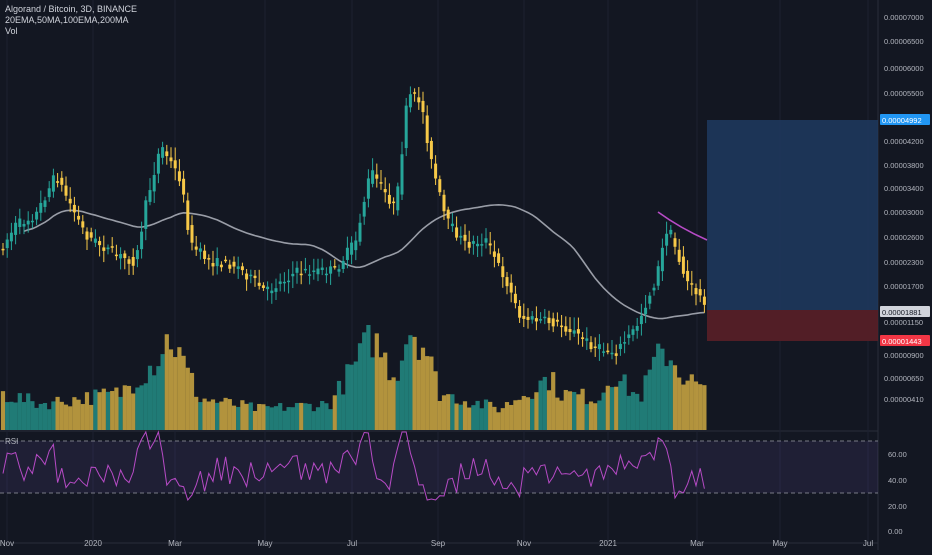 This screenshot has height=555, width=932. I want to click on symbol-title: Algorand / Bitcoin, 3D, BINANCE, so click(71, 9).